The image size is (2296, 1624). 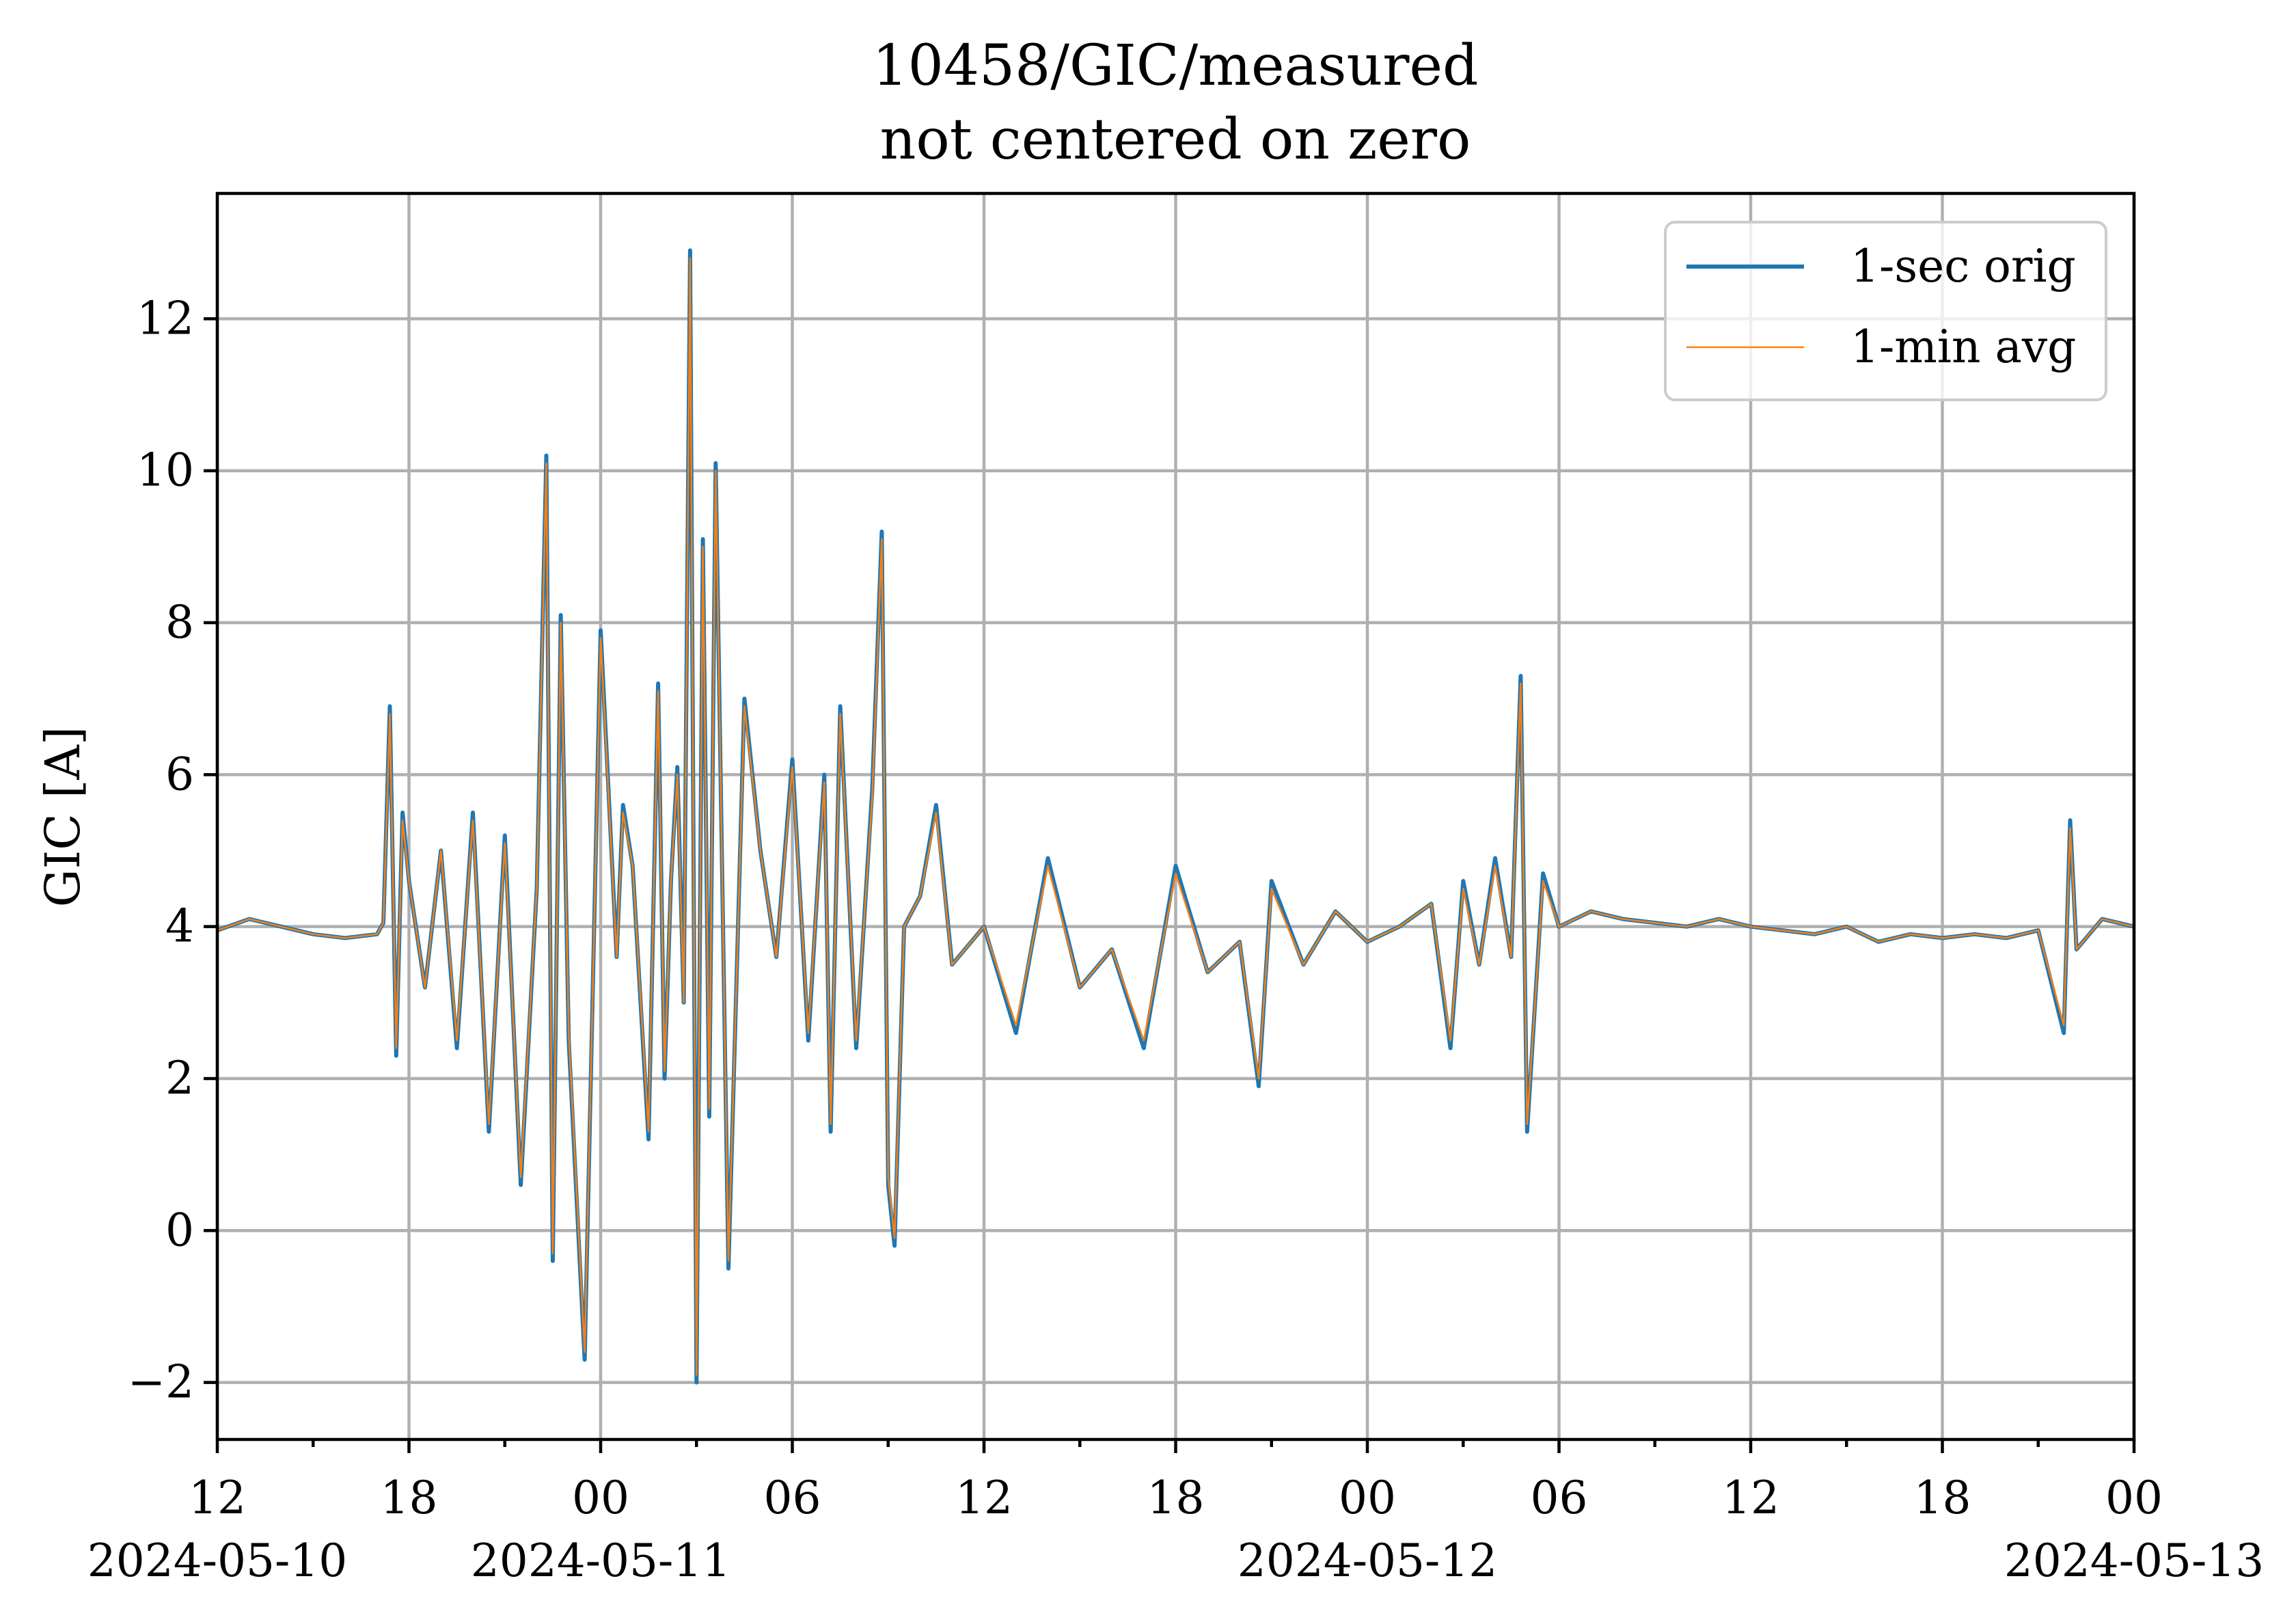 I want to click on legend-label-1-min-avg: 1-min avg, so click(x=1963, y=347).